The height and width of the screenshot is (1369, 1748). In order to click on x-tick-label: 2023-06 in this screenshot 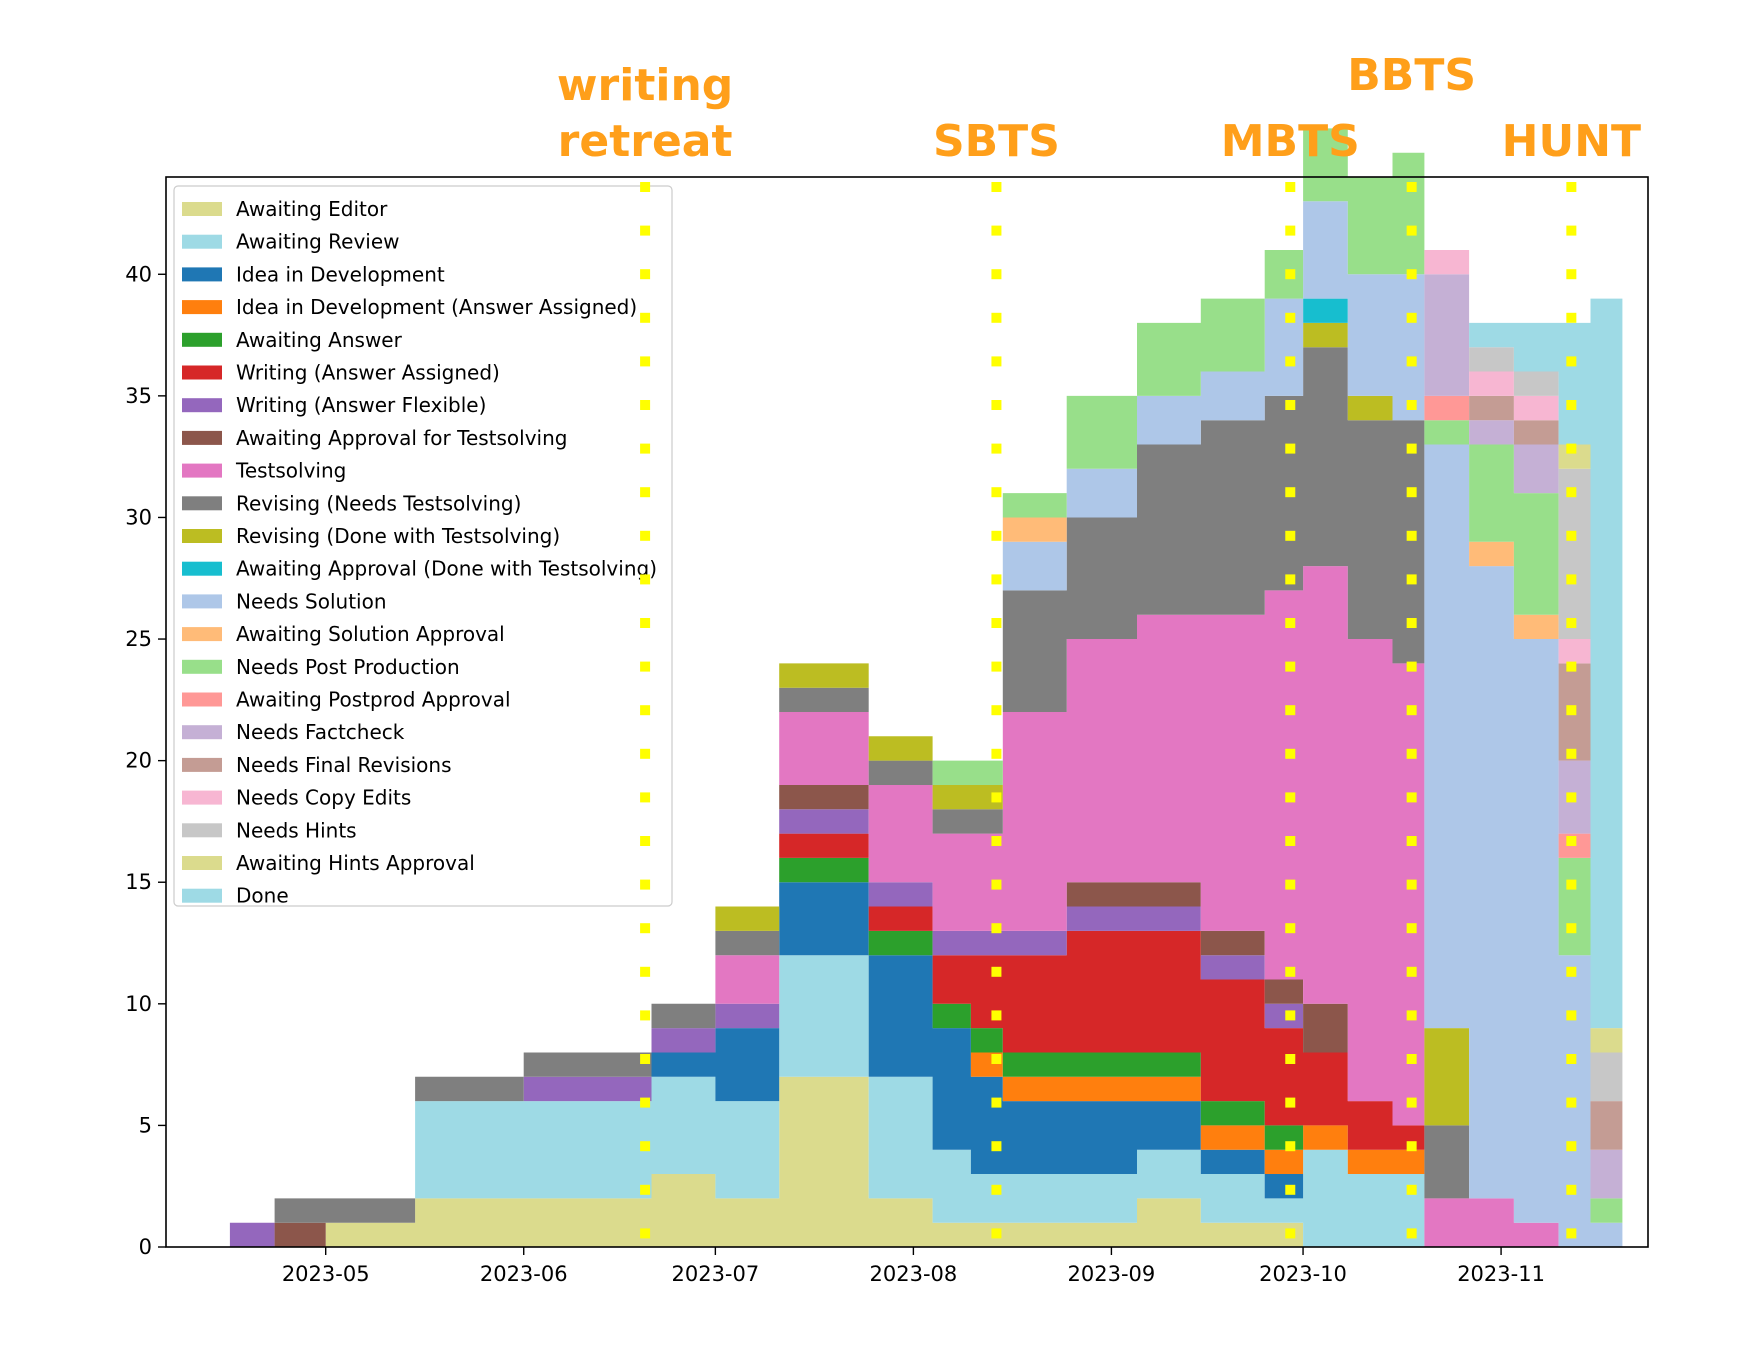, I will do `click(524, 1274)`.